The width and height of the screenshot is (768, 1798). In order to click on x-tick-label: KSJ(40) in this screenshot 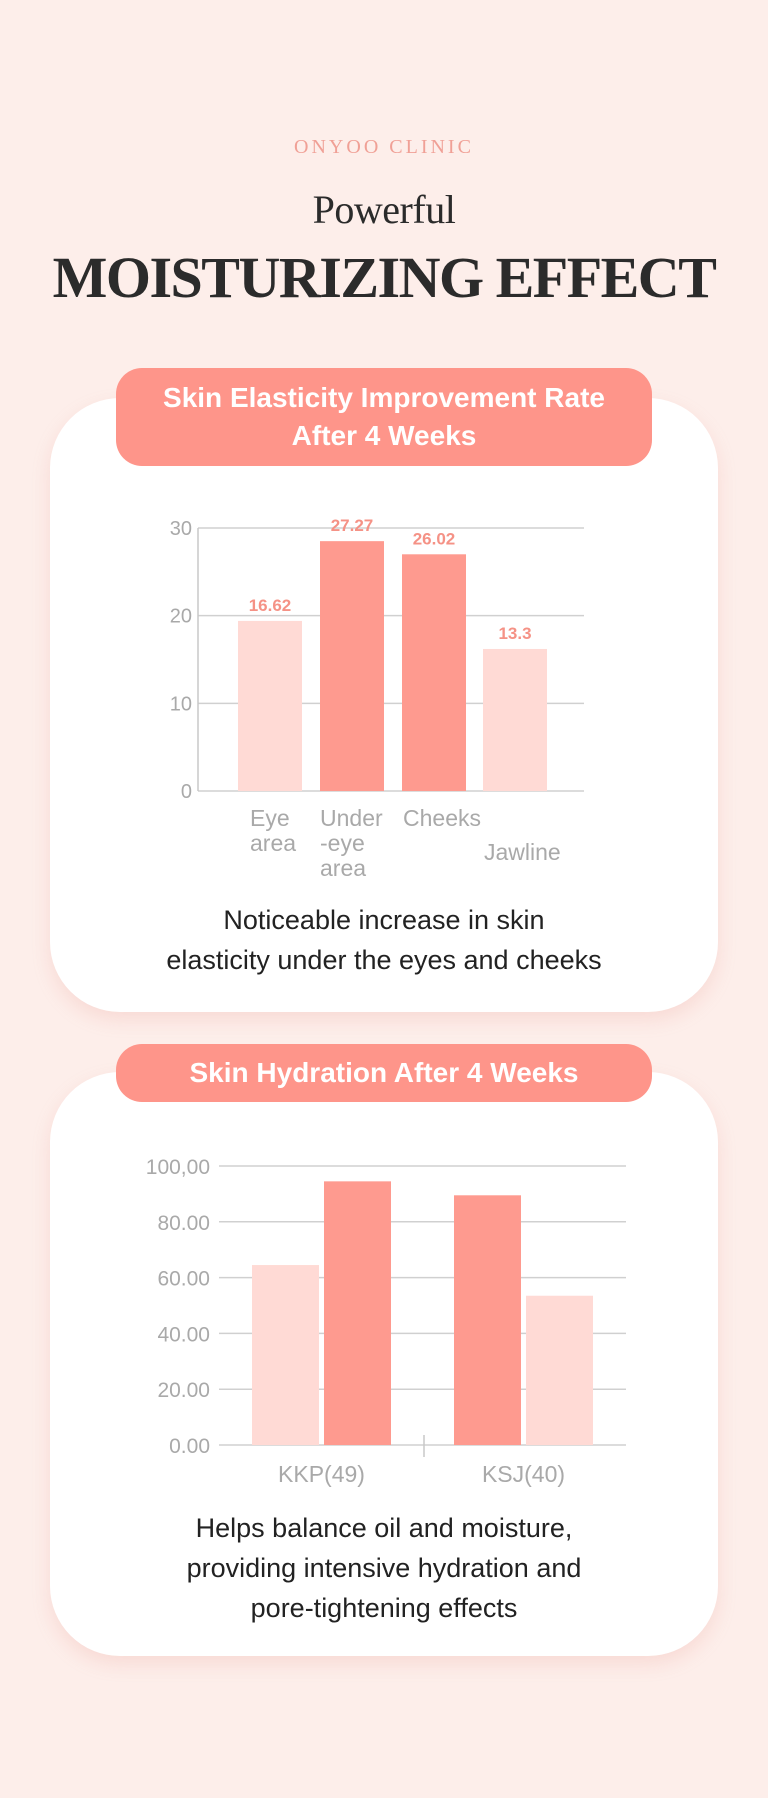, I will do `click(523, 1474)`.